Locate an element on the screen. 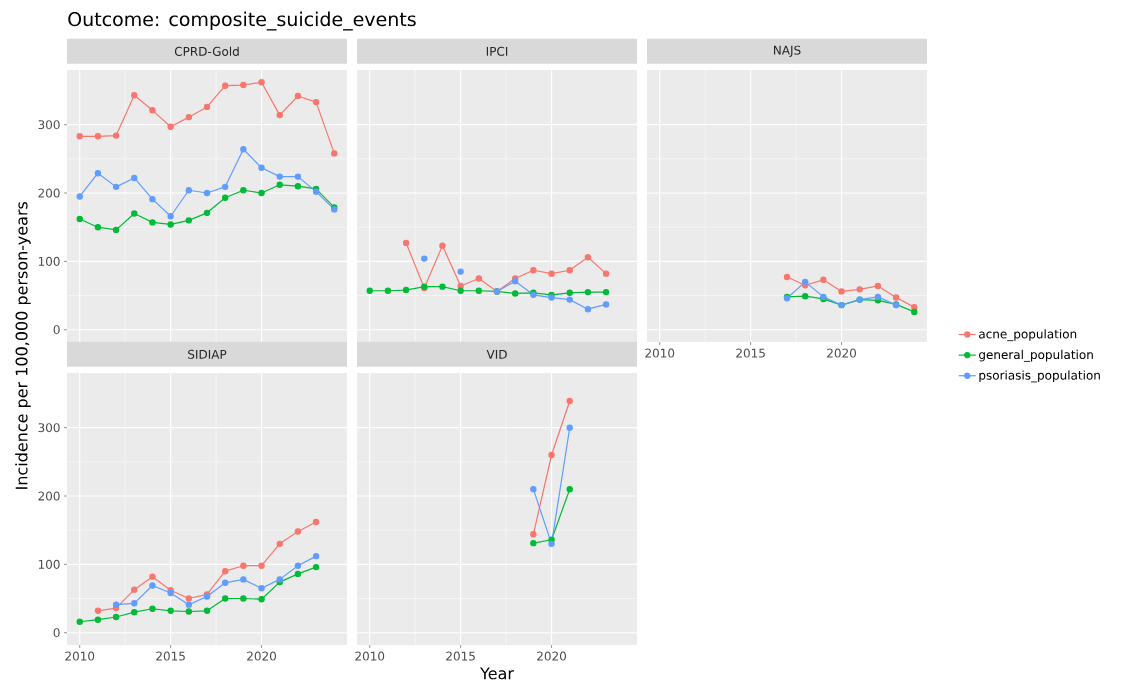 This screenshot has height=684, width=1136. chart-title: VID is located at coordinates (496, 354).